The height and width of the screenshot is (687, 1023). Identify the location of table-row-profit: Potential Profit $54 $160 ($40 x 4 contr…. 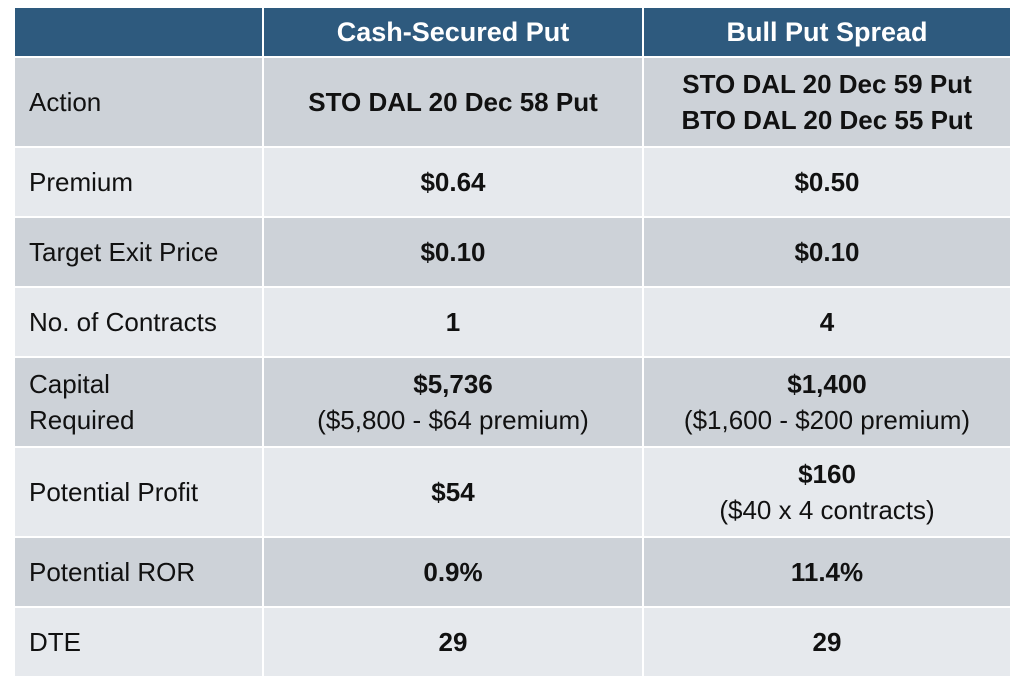
(512, 493).